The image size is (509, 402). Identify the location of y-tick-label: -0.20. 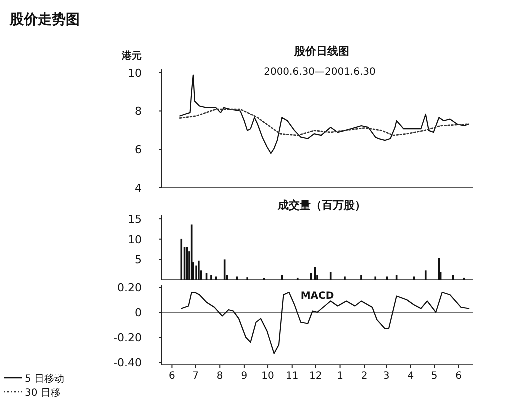
(128, 338).